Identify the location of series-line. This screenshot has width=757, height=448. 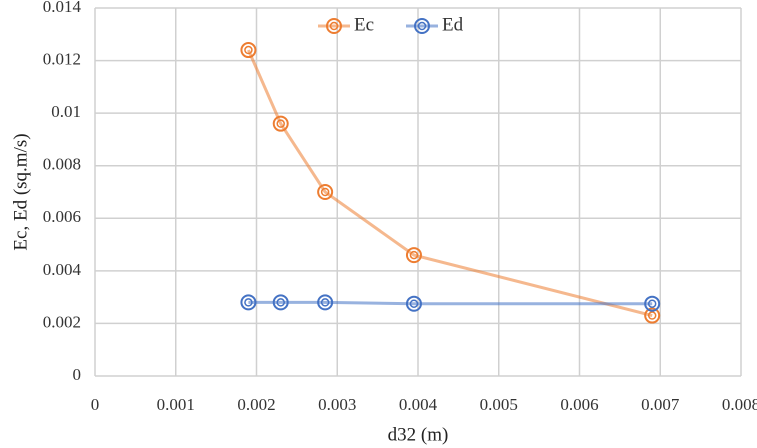
(450, 303).